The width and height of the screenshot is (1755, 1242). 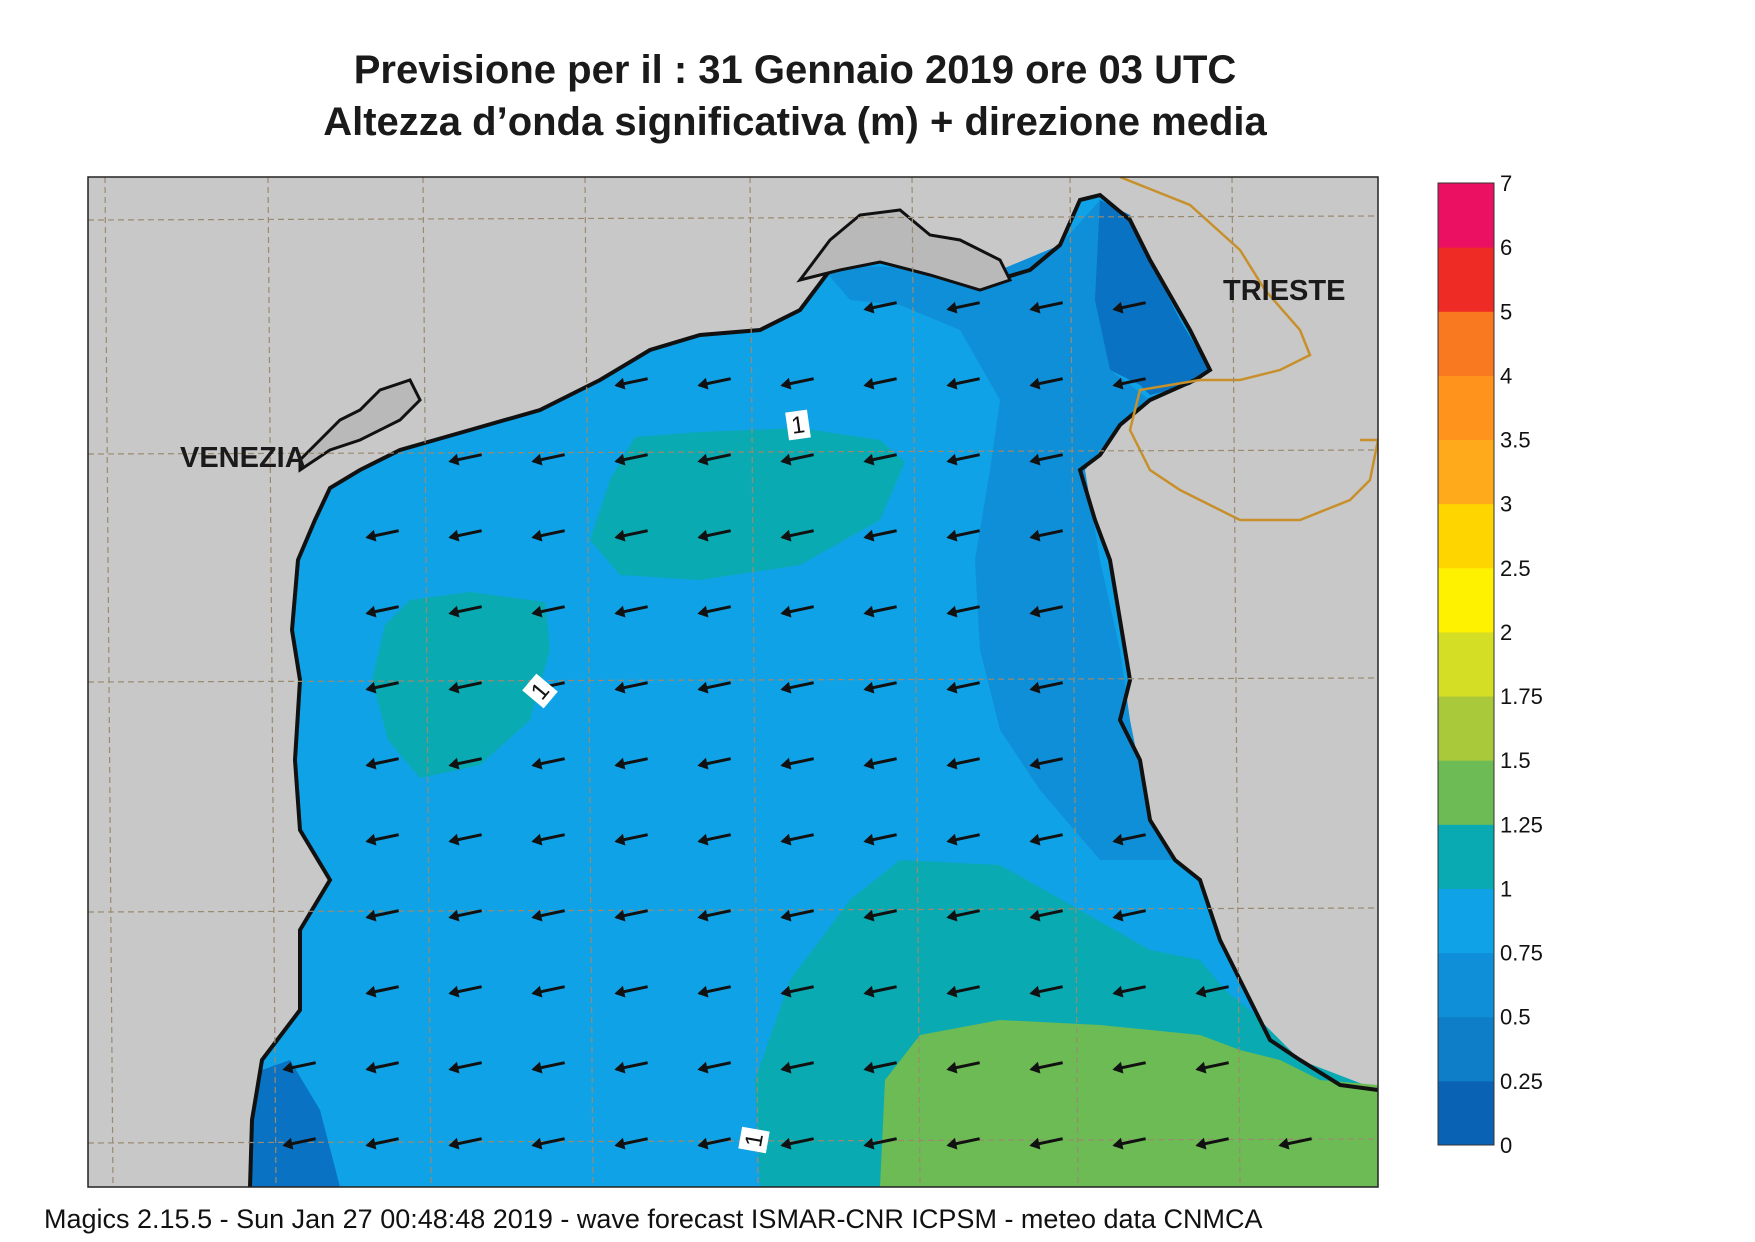 I want to click on colorbar-tick-label: 7, so click(x=1506, y=183).